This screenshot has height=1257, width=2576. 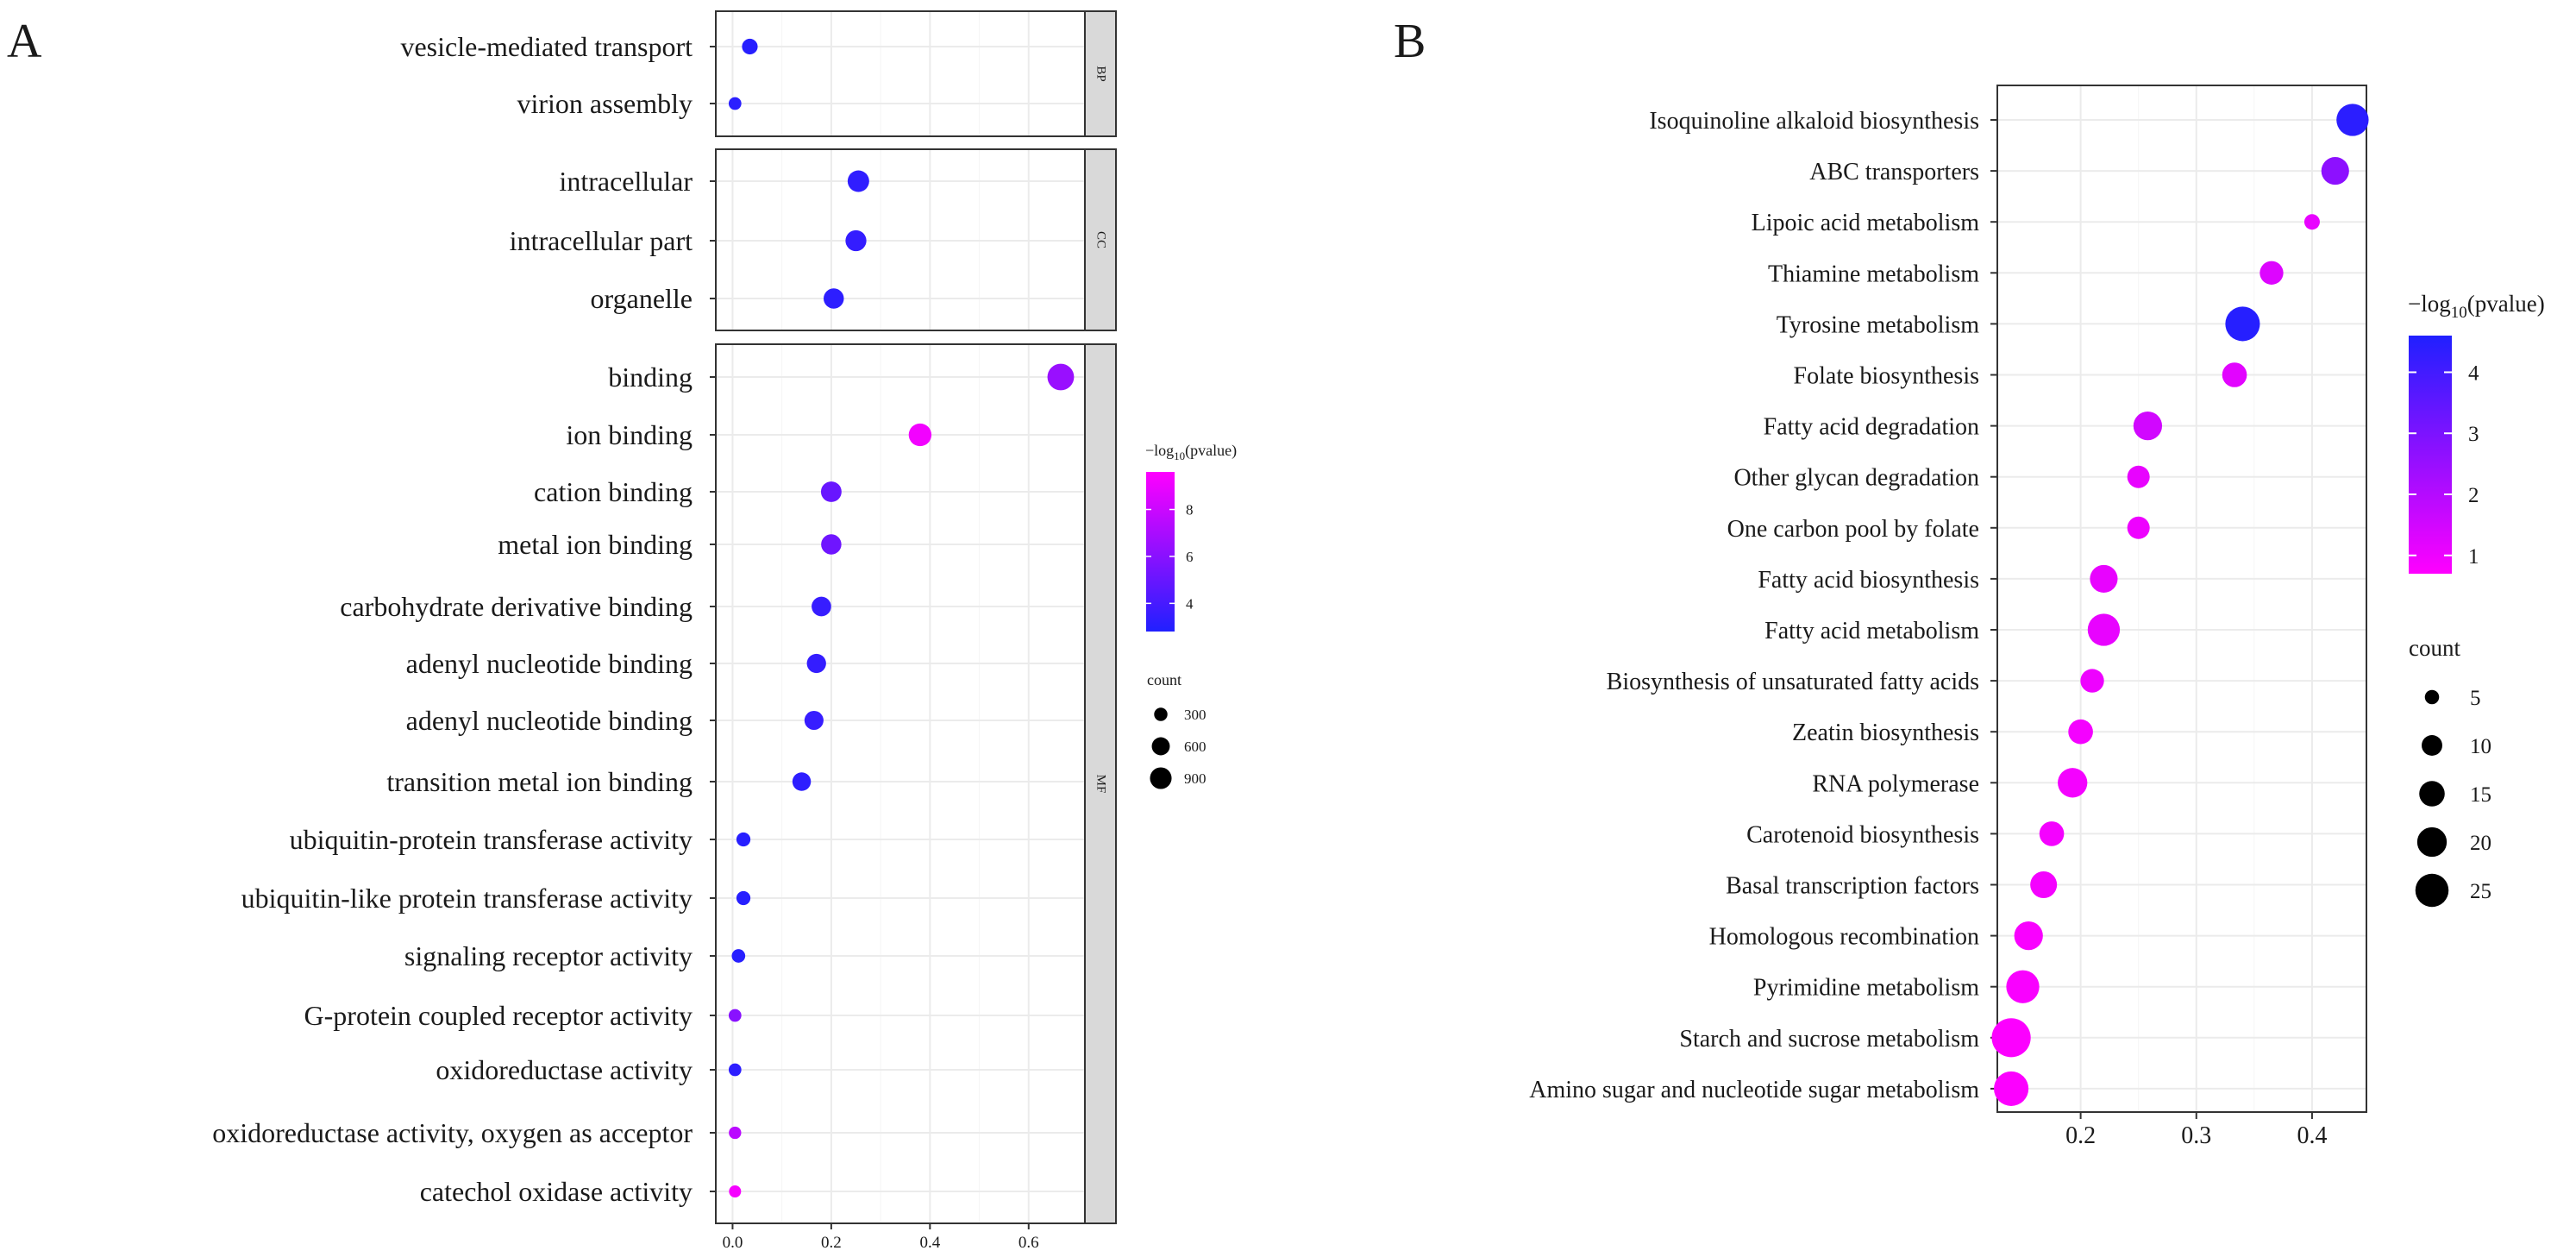 What do you see at coordinates (1894, 172) in the screenshot?
I see `y-tick-label: ABC transporters` at bounding box center [1894, 172].